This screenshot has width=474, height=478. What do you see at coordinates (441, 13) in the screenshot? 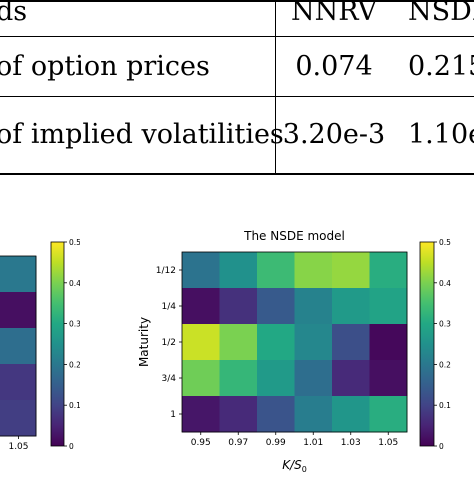
I see `table-header-nsde: NSDI` at bounding box center [441, 13].